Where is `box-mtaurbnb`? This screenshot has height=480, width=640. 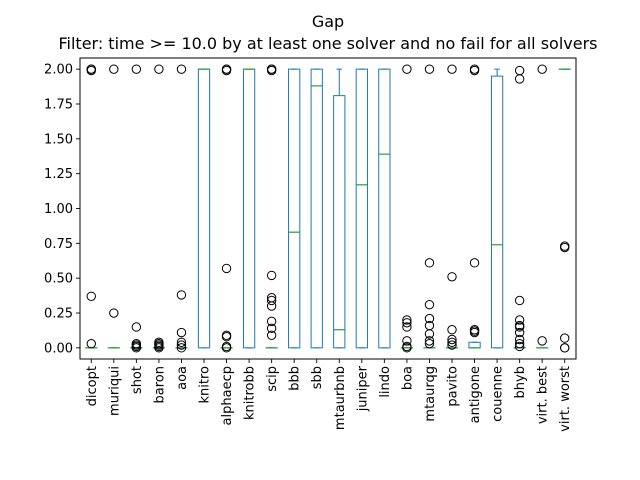
box-mtaurbnb is located at coordinates (339, 208).